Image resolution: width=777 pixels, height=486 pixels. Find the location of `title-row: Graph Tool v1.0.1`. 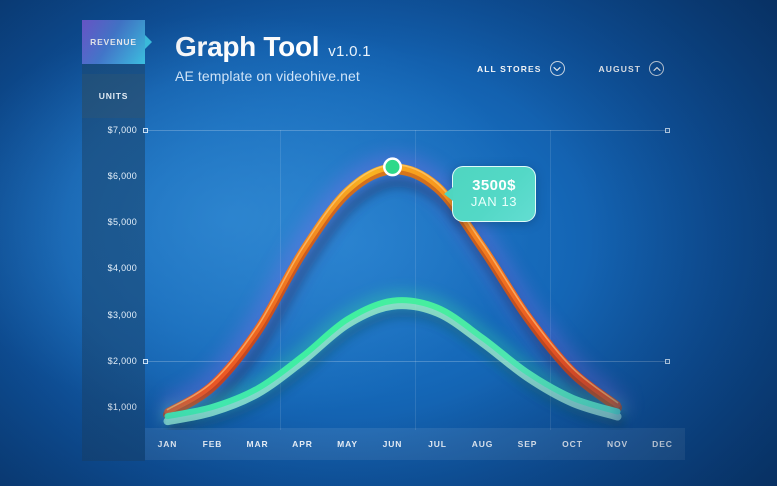

title-row: Graph Tool v1.0.1 is located at coordinates (273, 47).